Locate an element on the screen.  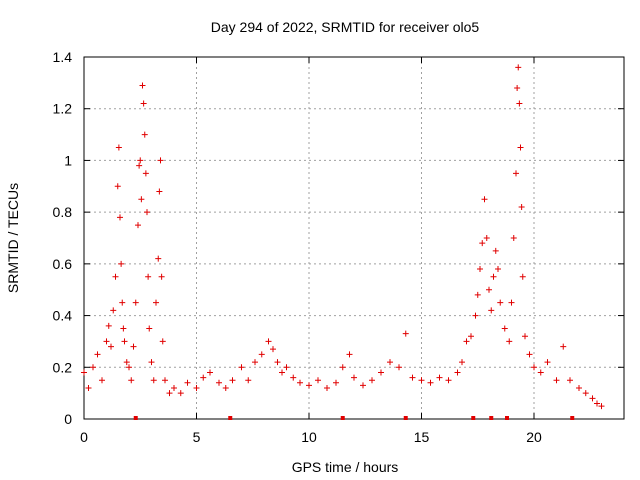
x-tick-label: 20 is located at coordinates (534, 437).